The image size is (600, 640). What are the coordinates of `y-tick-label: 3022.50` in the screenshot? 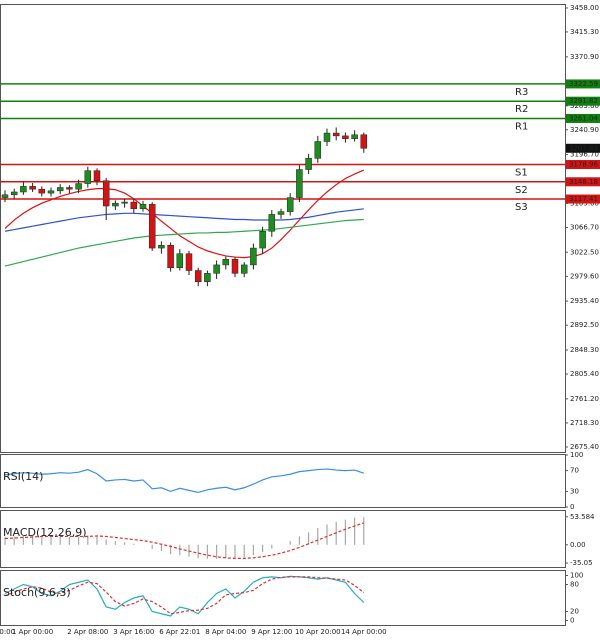 It's located at (584, 252).